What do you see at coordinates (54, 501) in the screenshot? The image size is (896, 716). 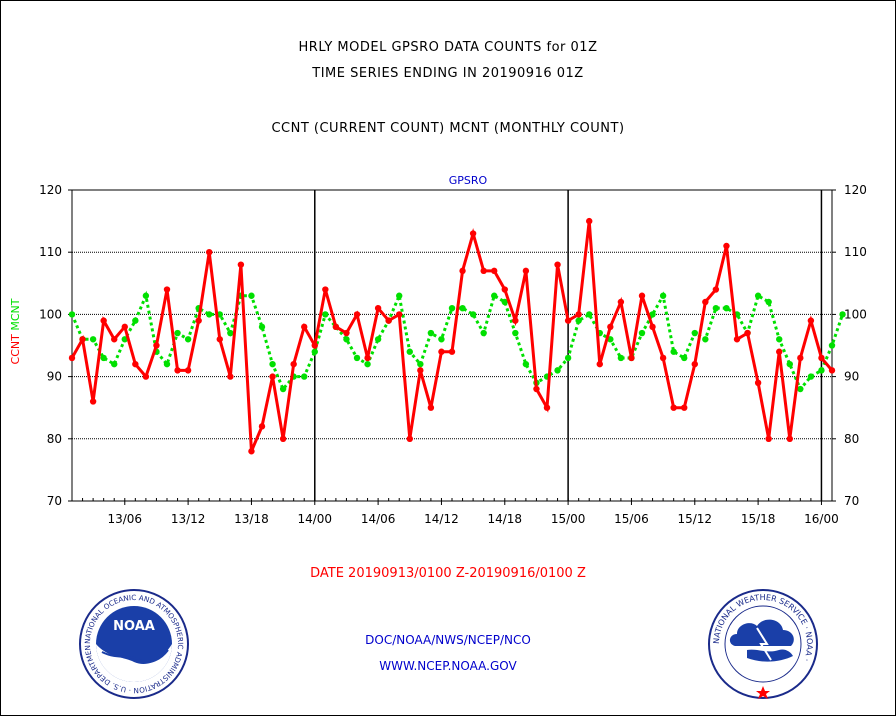 I see `y-tick-label-left: 70` at bounding box center [54, 501].